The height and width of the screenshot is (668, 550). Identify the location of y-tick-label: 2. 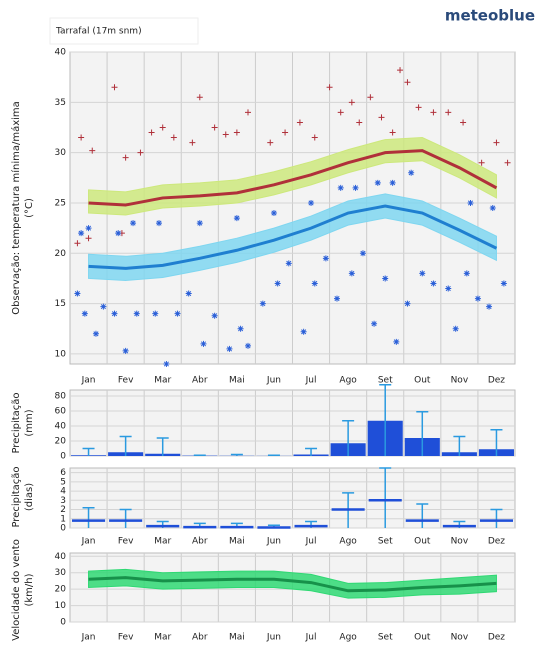
(63, 510).